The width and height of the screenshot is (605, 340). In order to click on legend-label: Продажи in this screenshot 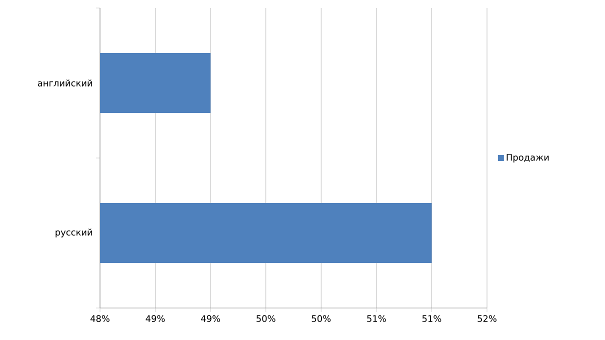, I will do `click(527, 158)`.